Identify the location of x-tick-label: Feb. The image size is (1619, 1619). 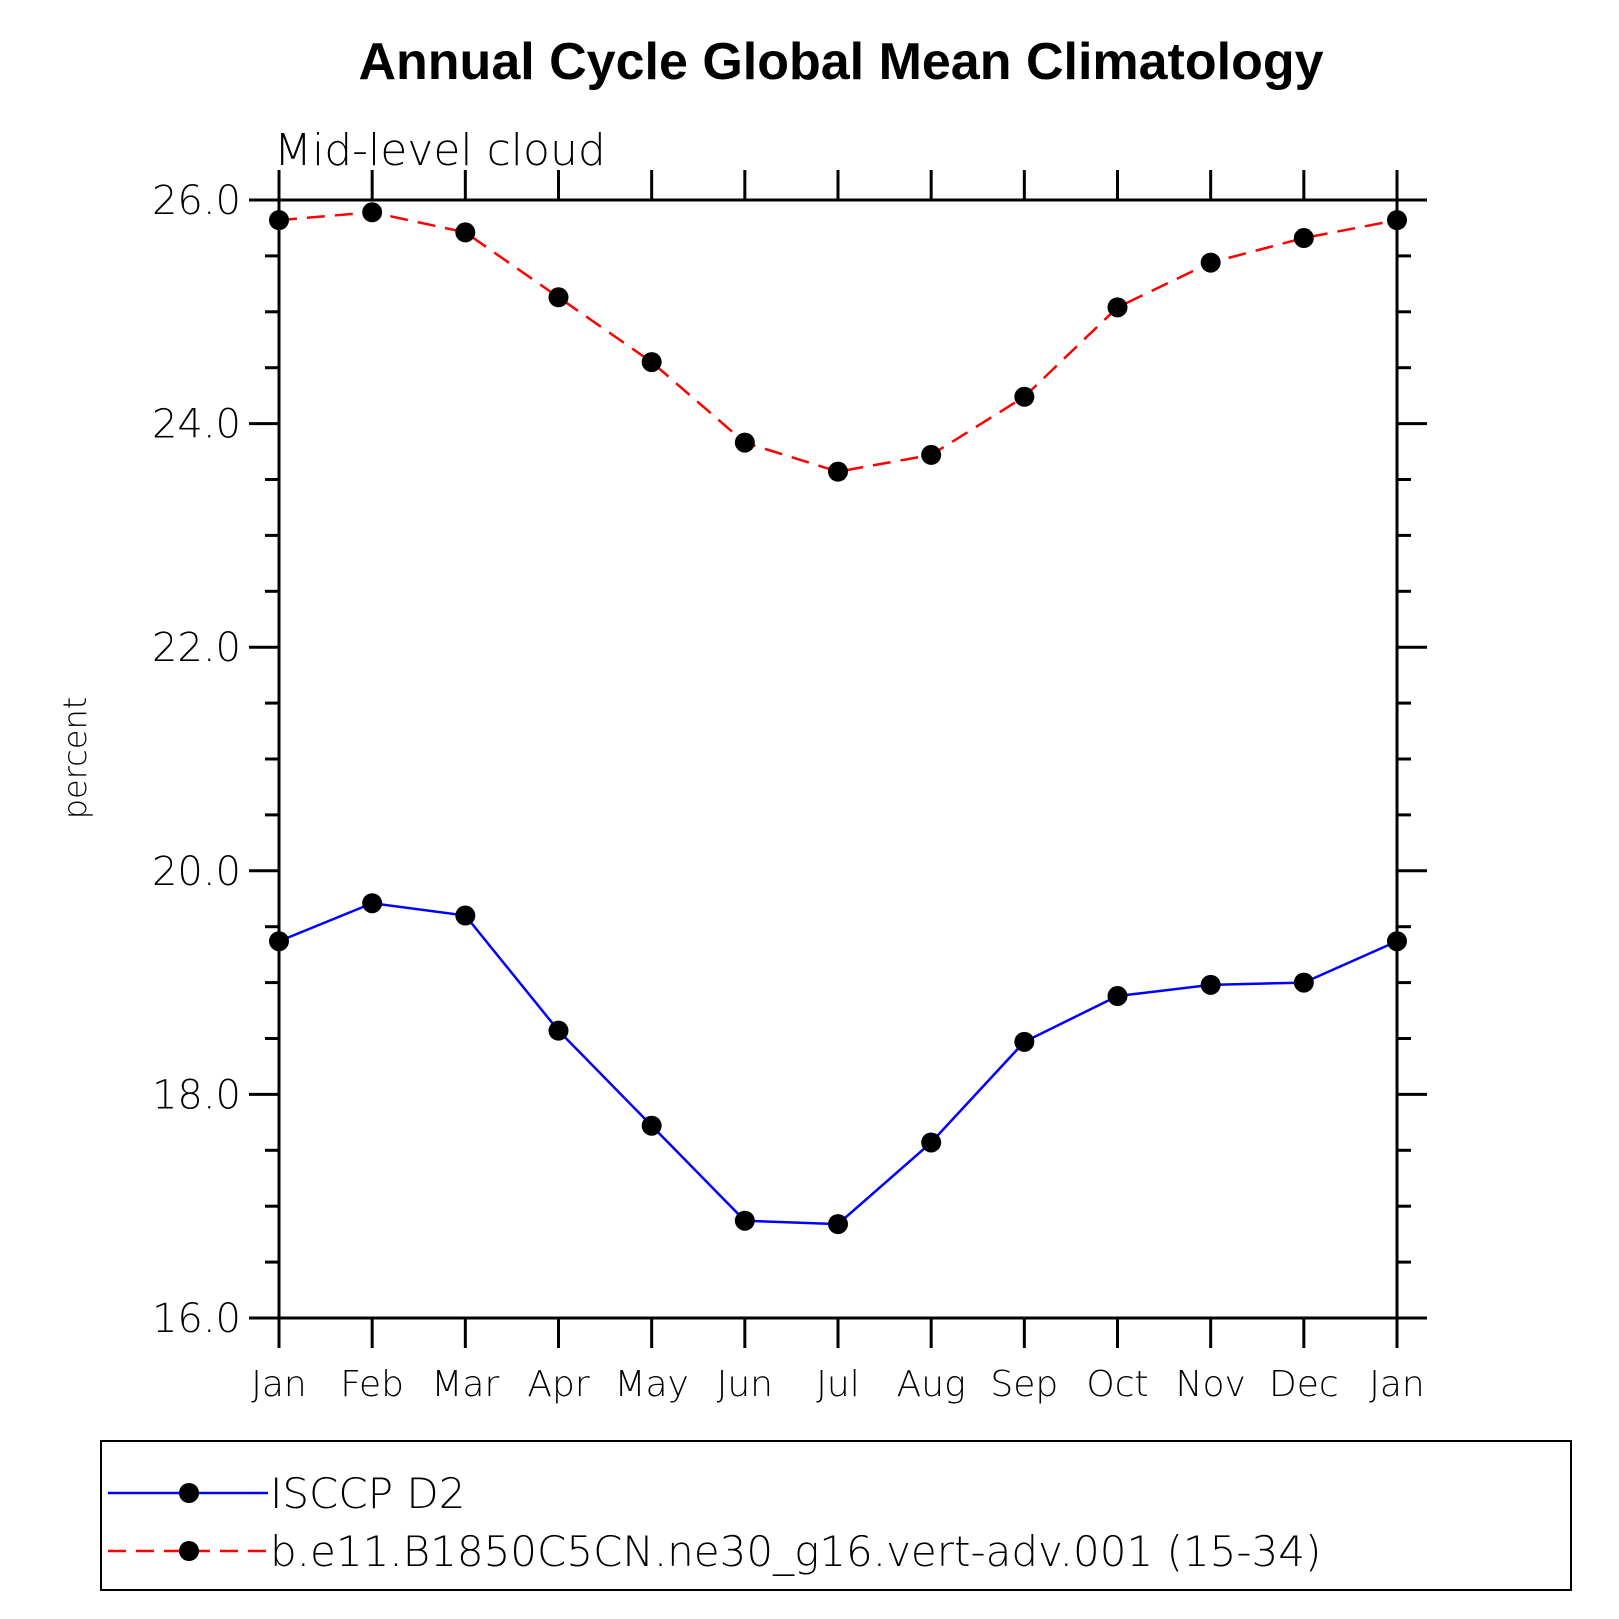
(372, 1384).